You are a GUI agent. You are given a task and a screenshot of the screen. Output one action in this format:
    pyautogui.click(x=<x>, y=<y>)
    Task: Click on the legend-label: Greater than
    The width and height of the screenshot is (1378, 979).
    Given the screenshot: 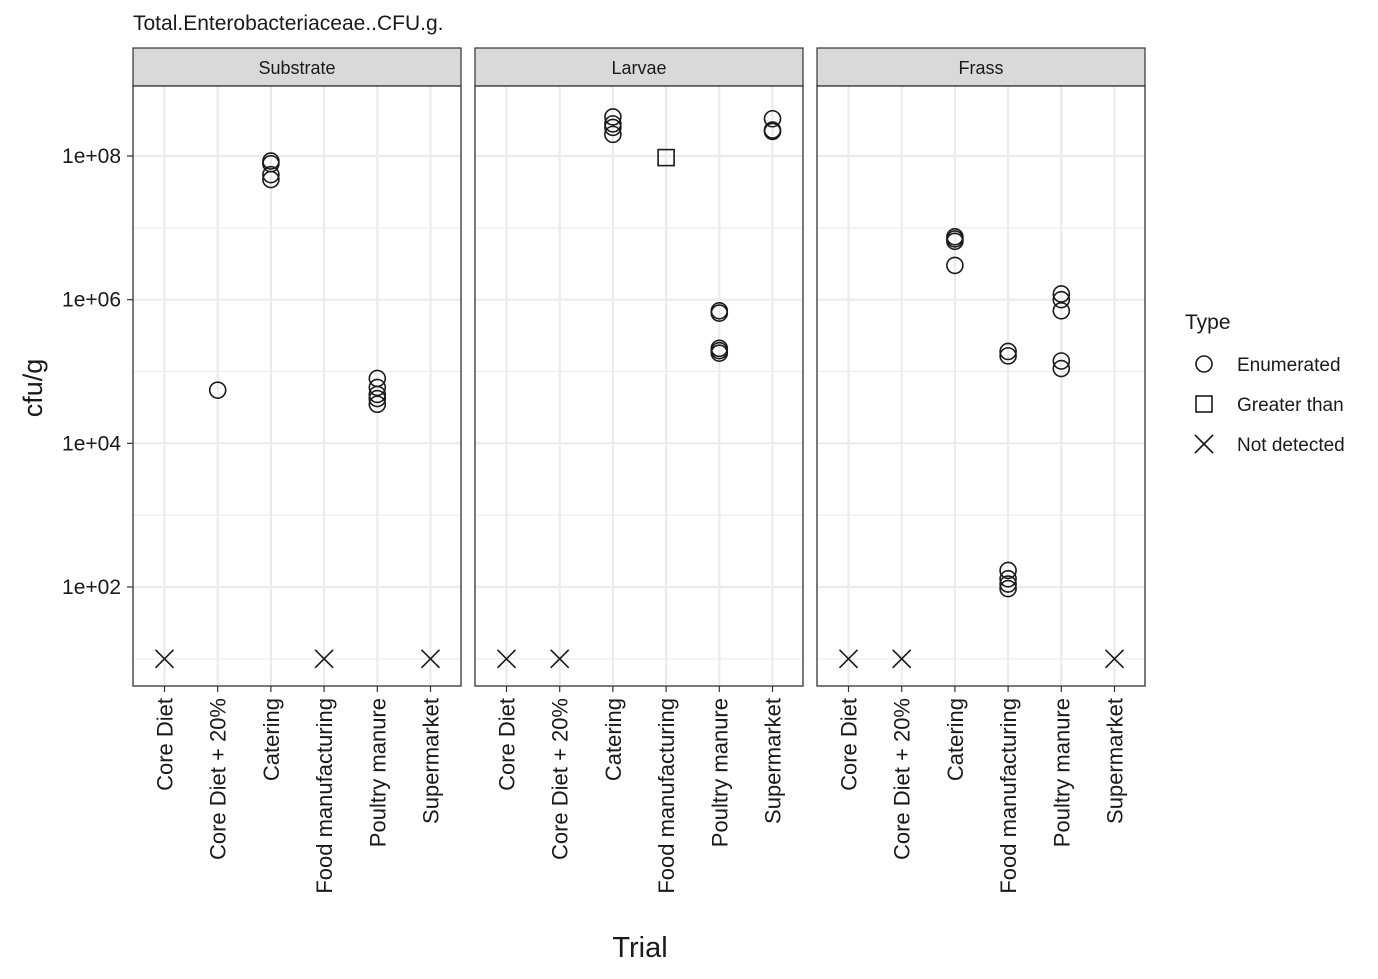 What is the action you would take?
    pyautogui.click(x=1290, y=405)
    